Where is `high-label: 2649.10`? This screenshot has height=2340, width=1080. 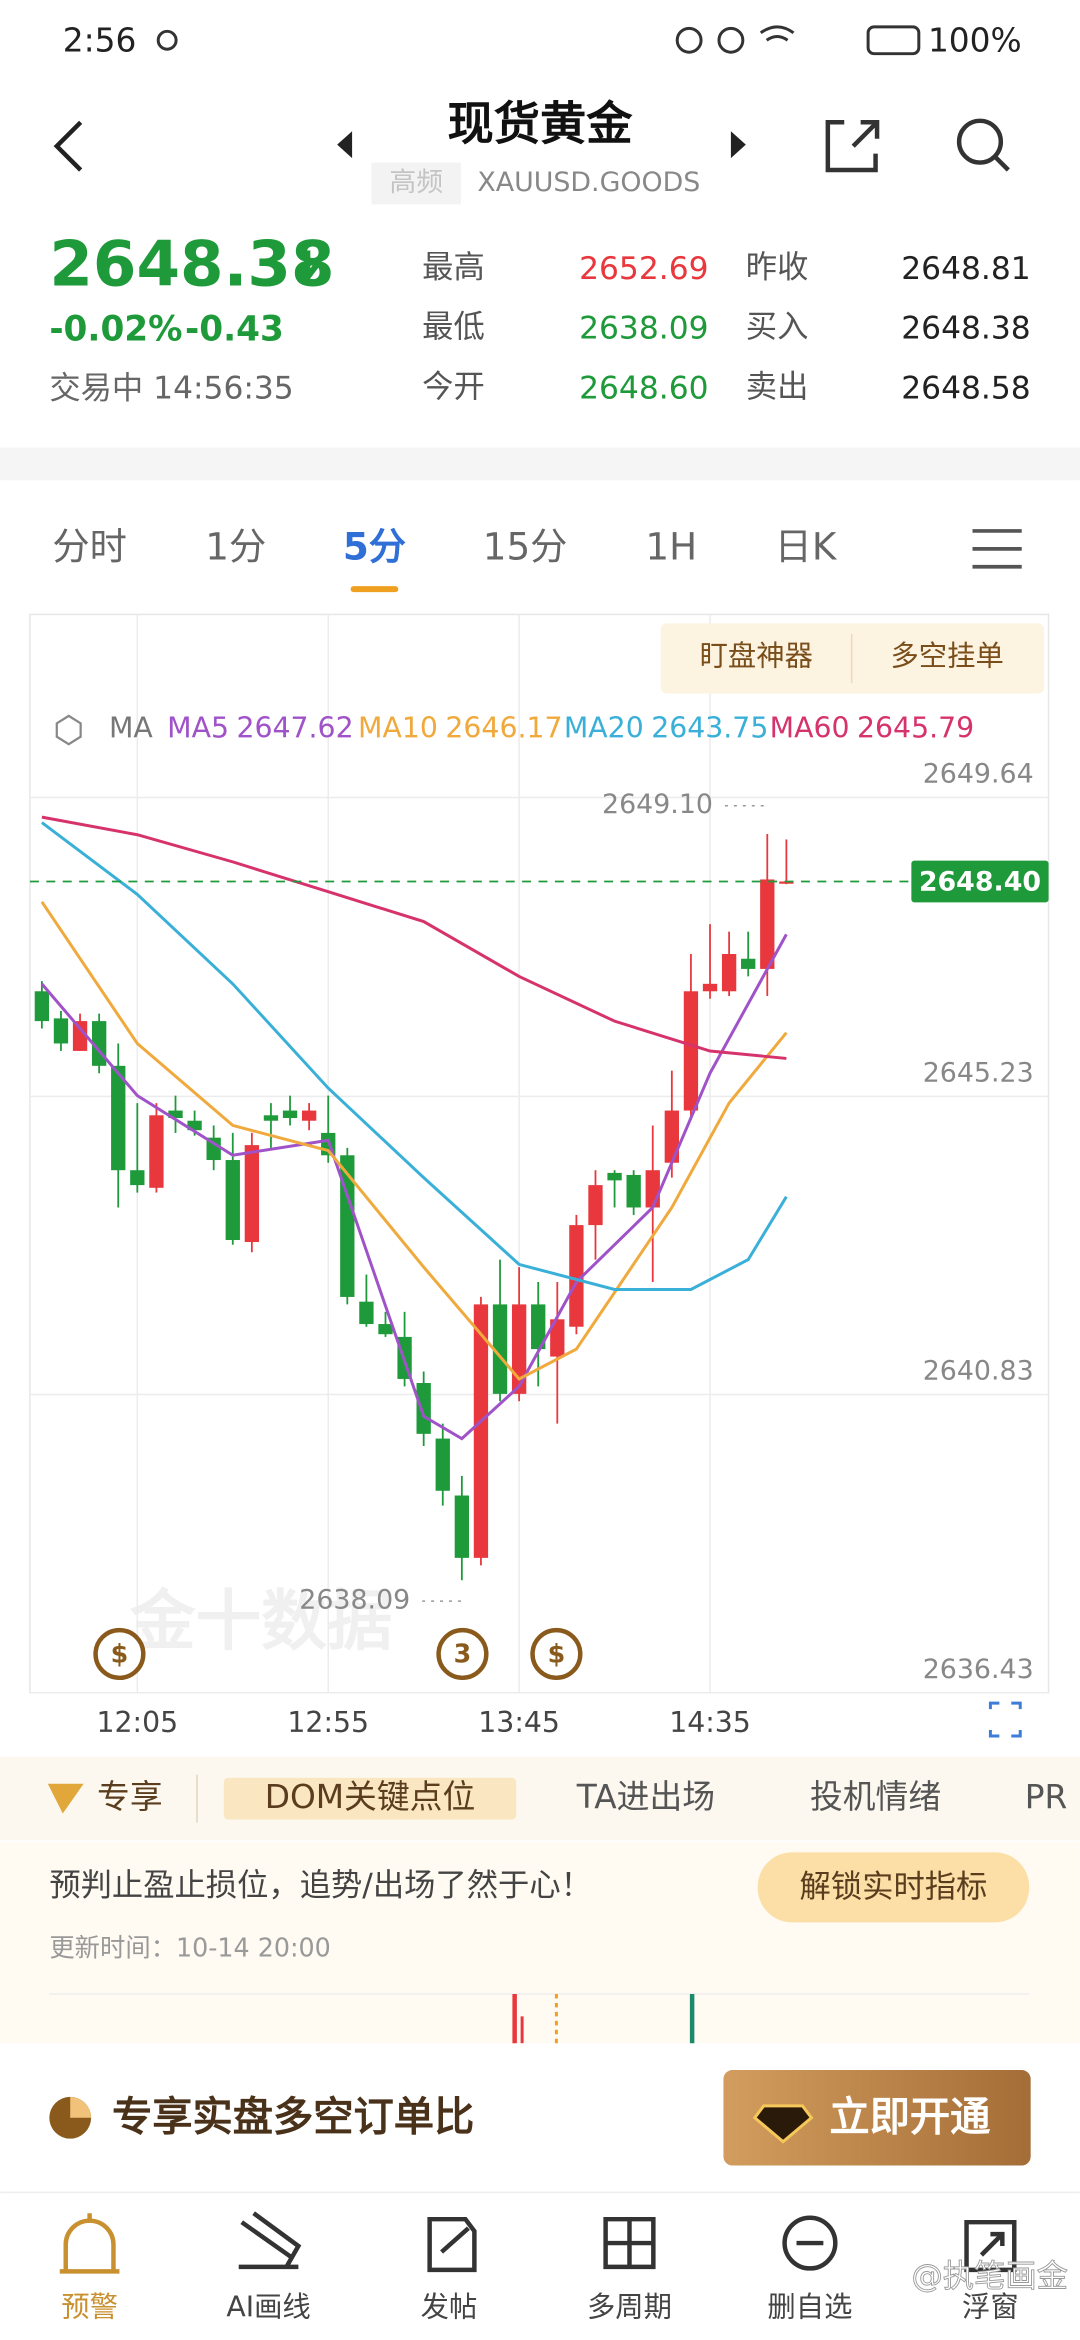
high-label: 2649.10 is located at coordinates (657, 804).